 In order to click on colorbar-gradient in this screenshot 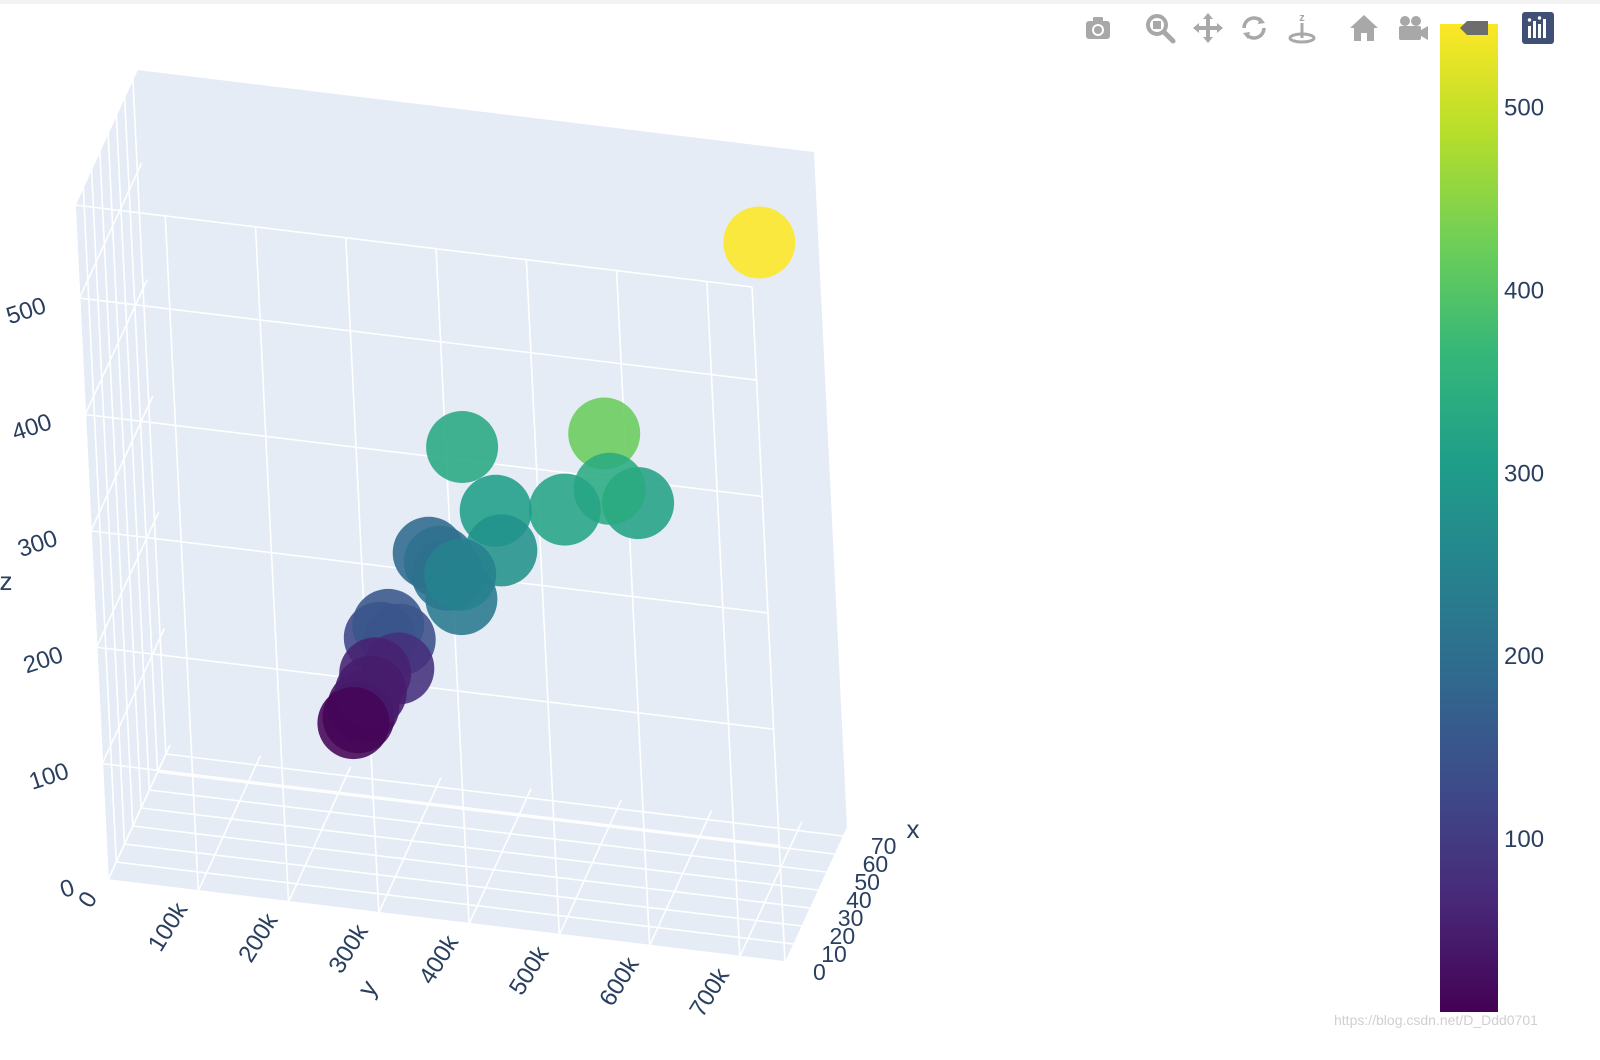, I will do `click(1469, 518)`.